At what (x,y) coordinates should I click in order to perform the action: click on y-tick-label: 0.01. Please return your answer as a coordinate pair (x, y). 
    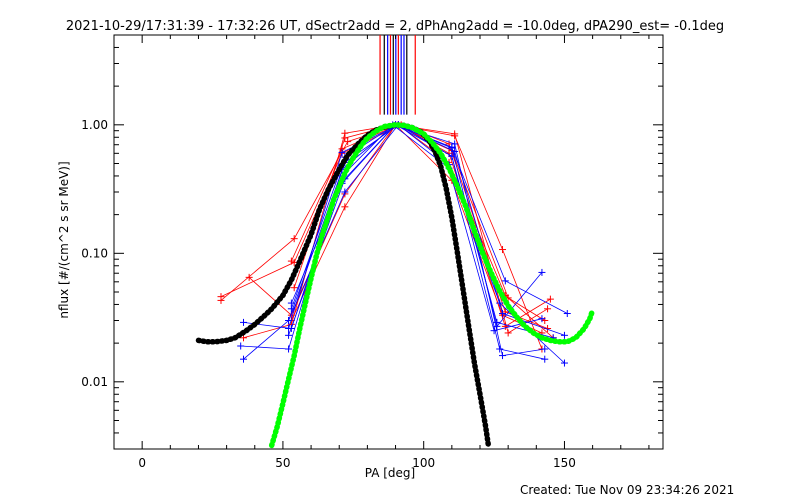
    Looking at the image, I should click on (94, 382).